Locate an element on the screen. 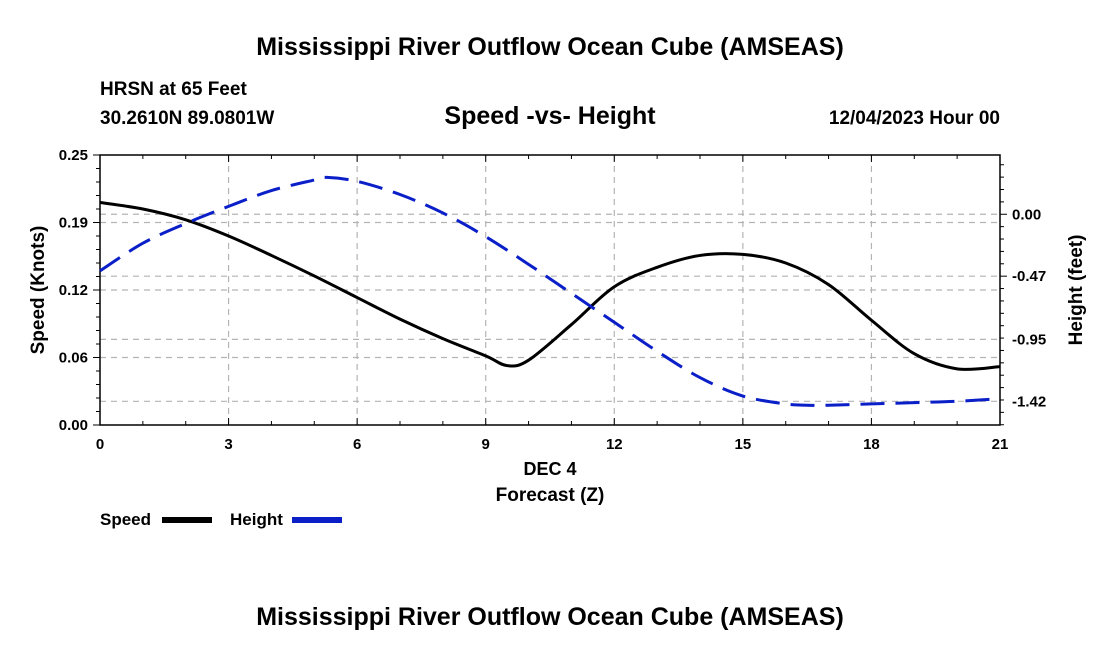 This screenshot has width=1100, height=650. y-tick-labels: 0.00 0.06 0.12 0.19 0.25 is located at coordinates (73, 290).